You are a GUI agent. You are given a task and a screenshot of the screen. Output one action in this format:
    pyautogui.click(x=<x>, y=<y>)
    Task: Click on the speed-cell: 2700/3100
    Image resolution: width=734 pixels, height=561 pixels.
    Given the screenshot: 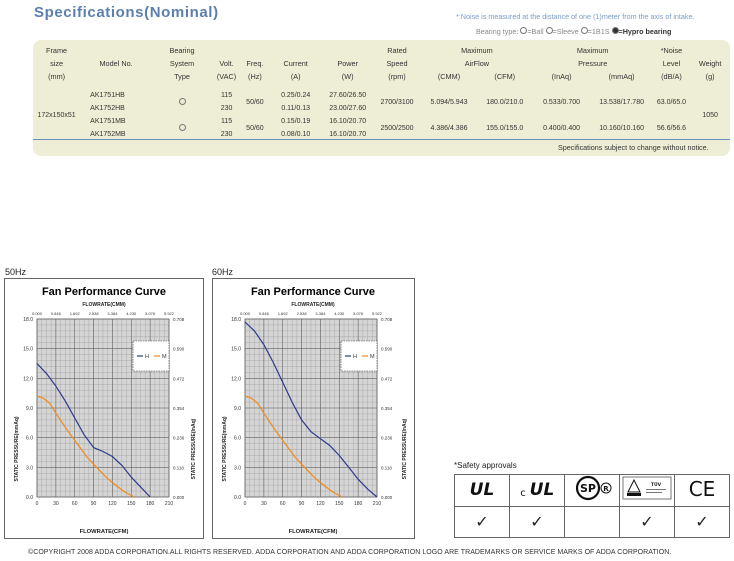 What is the action you would take?
    pyautogui.click(x=397, y=102)
    